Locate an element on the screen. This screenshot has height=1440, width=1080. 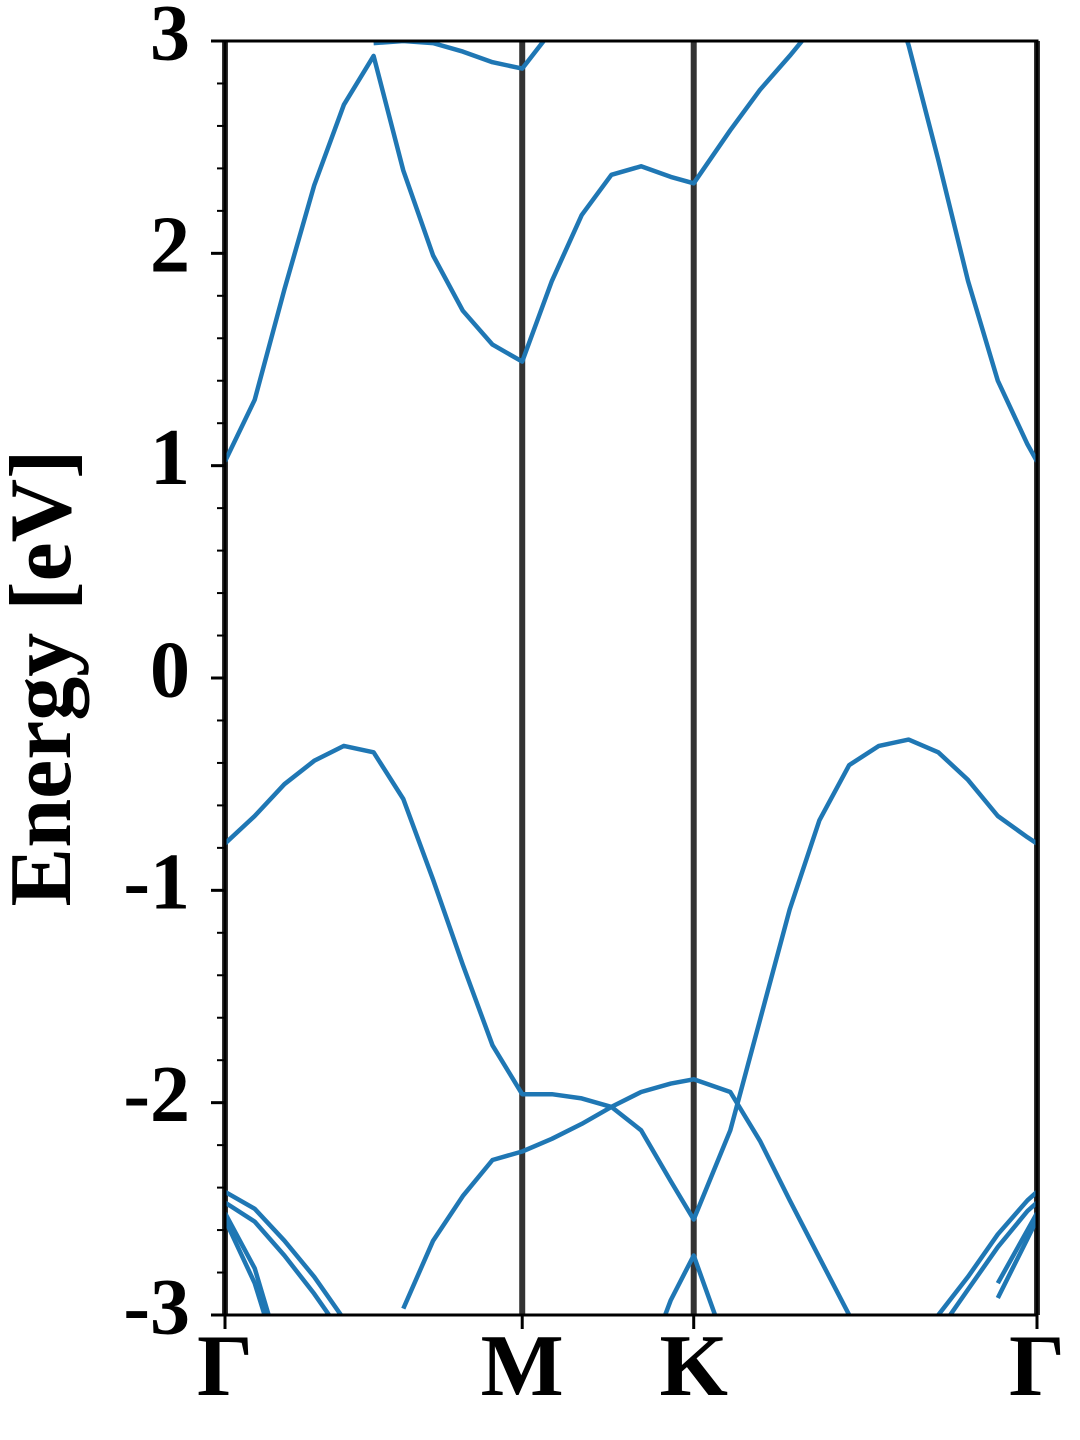
y-axis-label: Energy [eV] is located at coordinates (45, 678).